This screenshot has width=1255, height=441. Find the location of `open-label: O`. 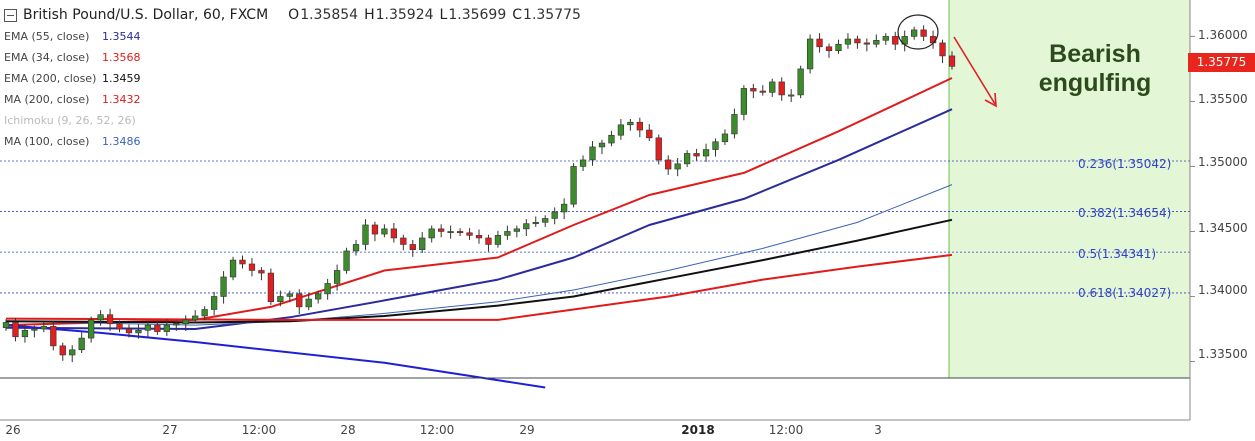

open-label: O is located at coordinates (294, 15).